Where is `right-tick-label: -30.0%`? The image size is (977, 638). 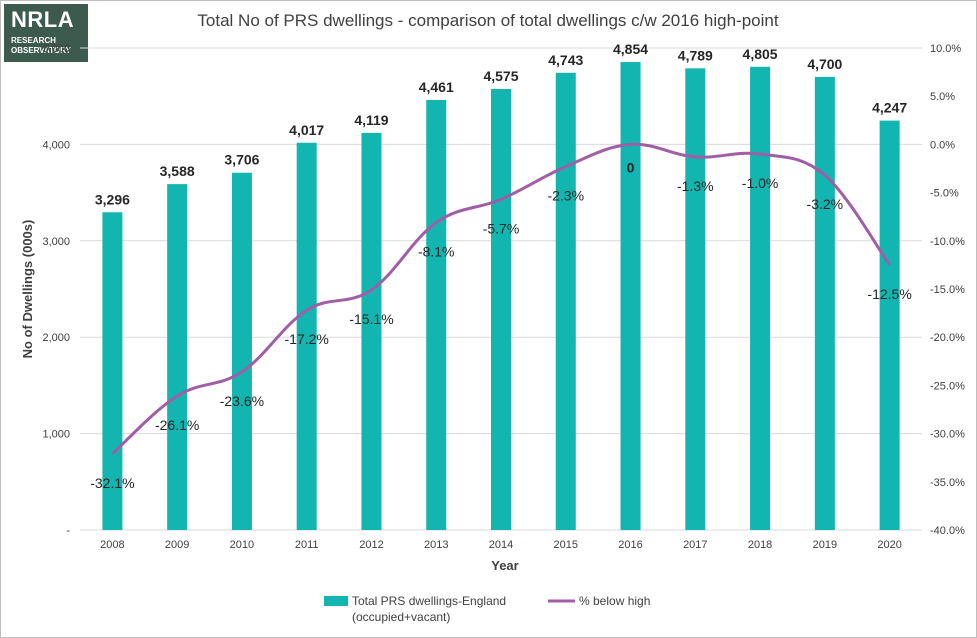
right-tick-label: -30.0% is located at coordinates (947, 435).